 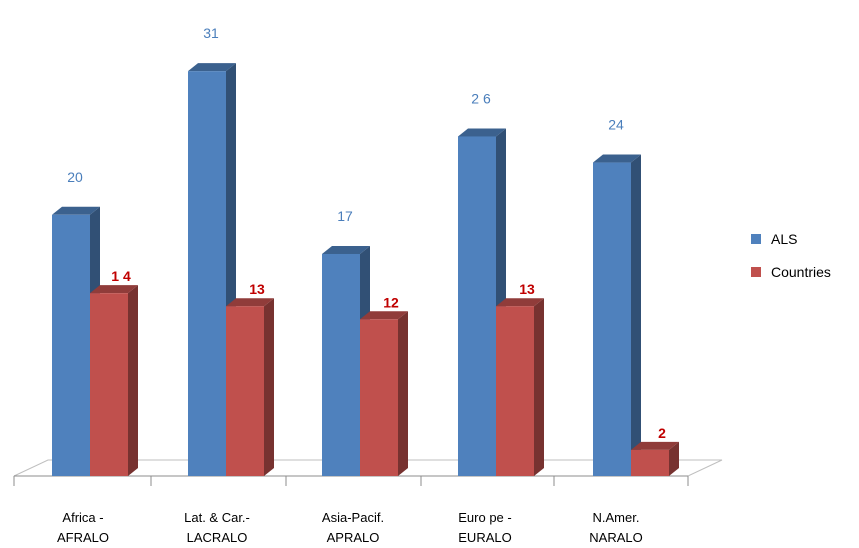 What do you see at coordinates (353, 527) in the screenshot?
I see `category-label-3: Asia-Pacif. APRALO` at bounding box center [353, 527].